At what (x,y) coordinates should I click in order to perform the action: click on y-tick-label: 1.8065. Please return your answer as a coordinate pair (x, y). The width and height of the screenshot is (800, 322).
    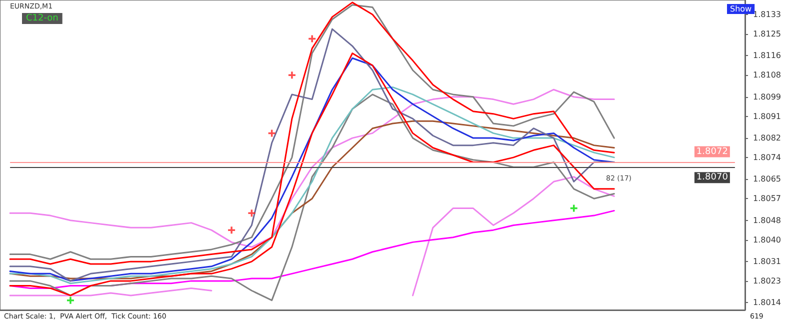
    Looking at the image, I should click on (767, 179).